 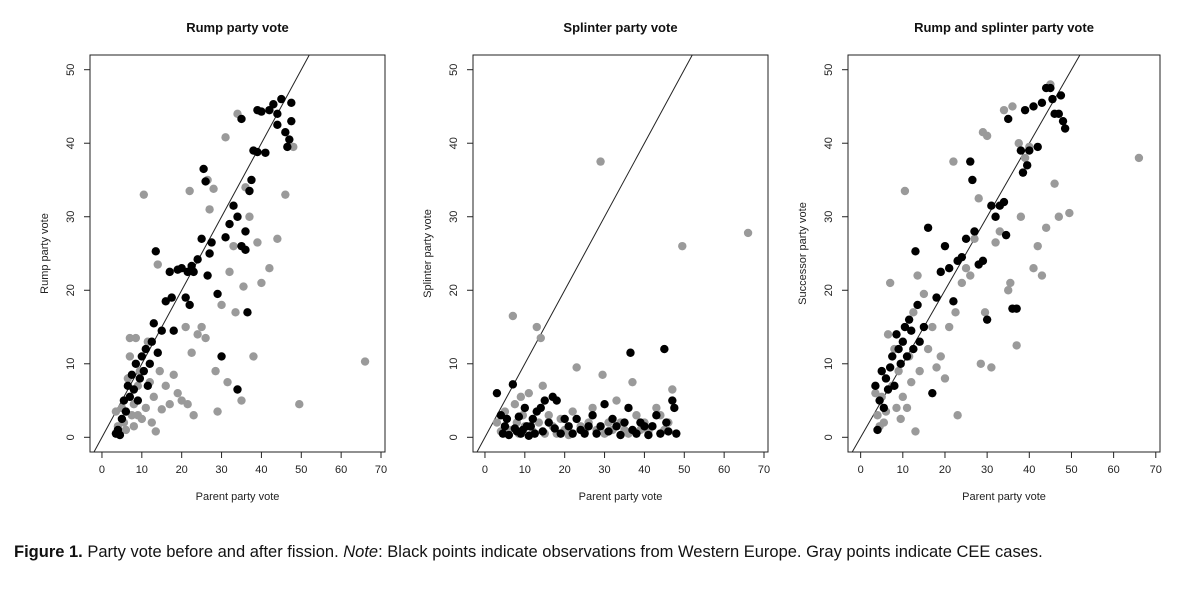 I want to click on x-tick-label: 20, so click(x=182, y=470).